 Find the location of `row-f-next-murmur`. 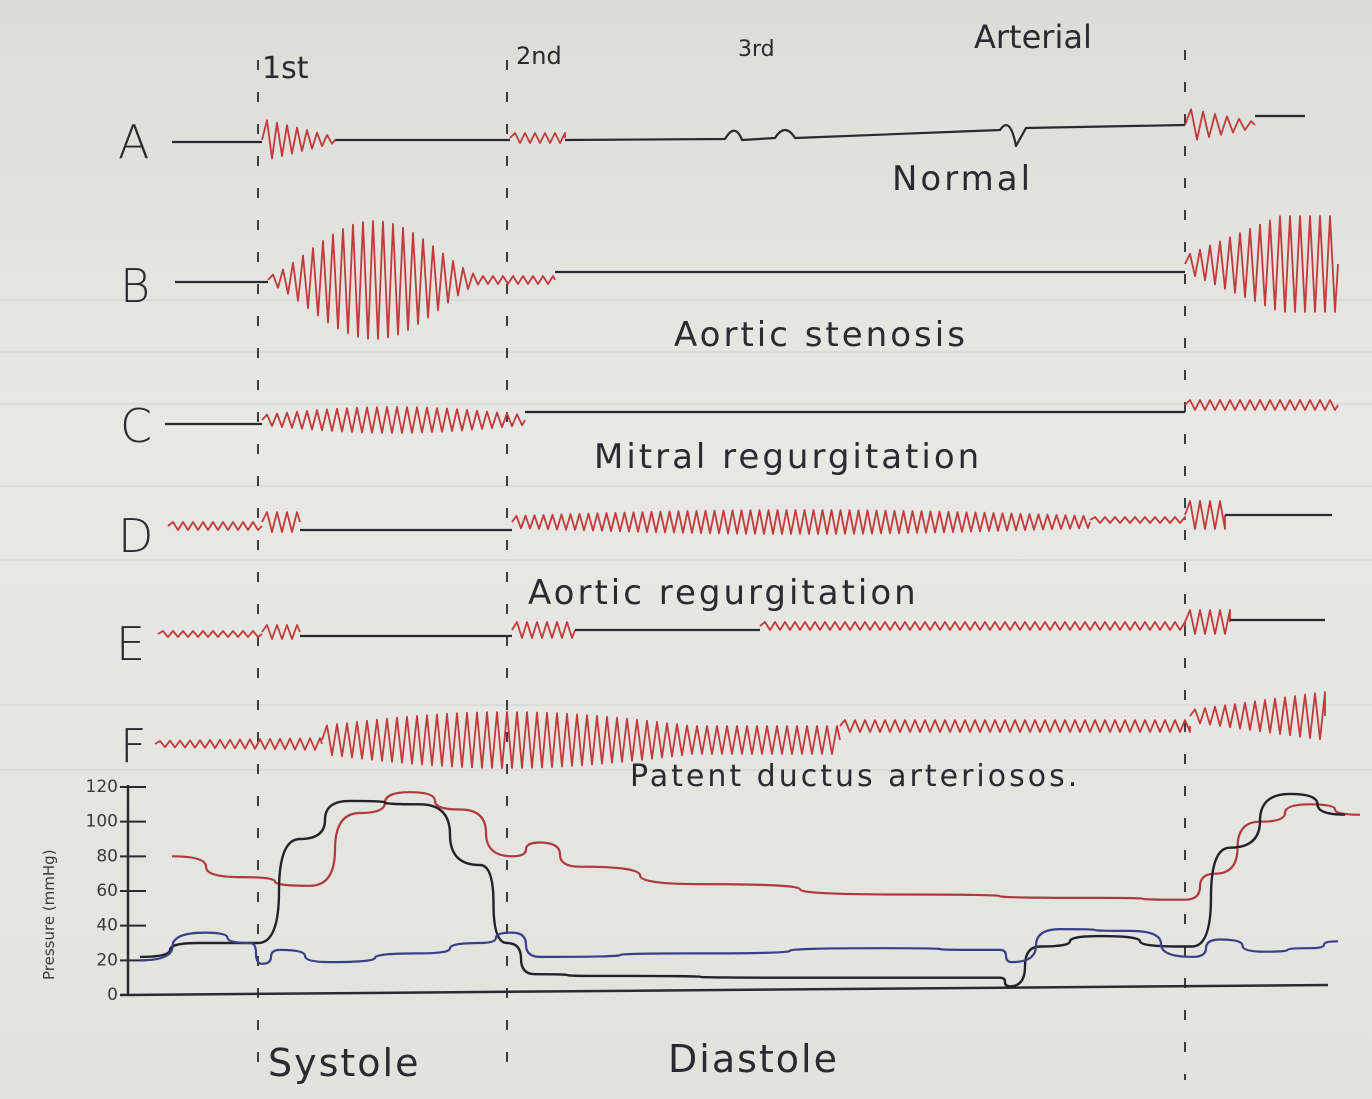

row-f-next-murmur is located at coordinates (1257, 716).